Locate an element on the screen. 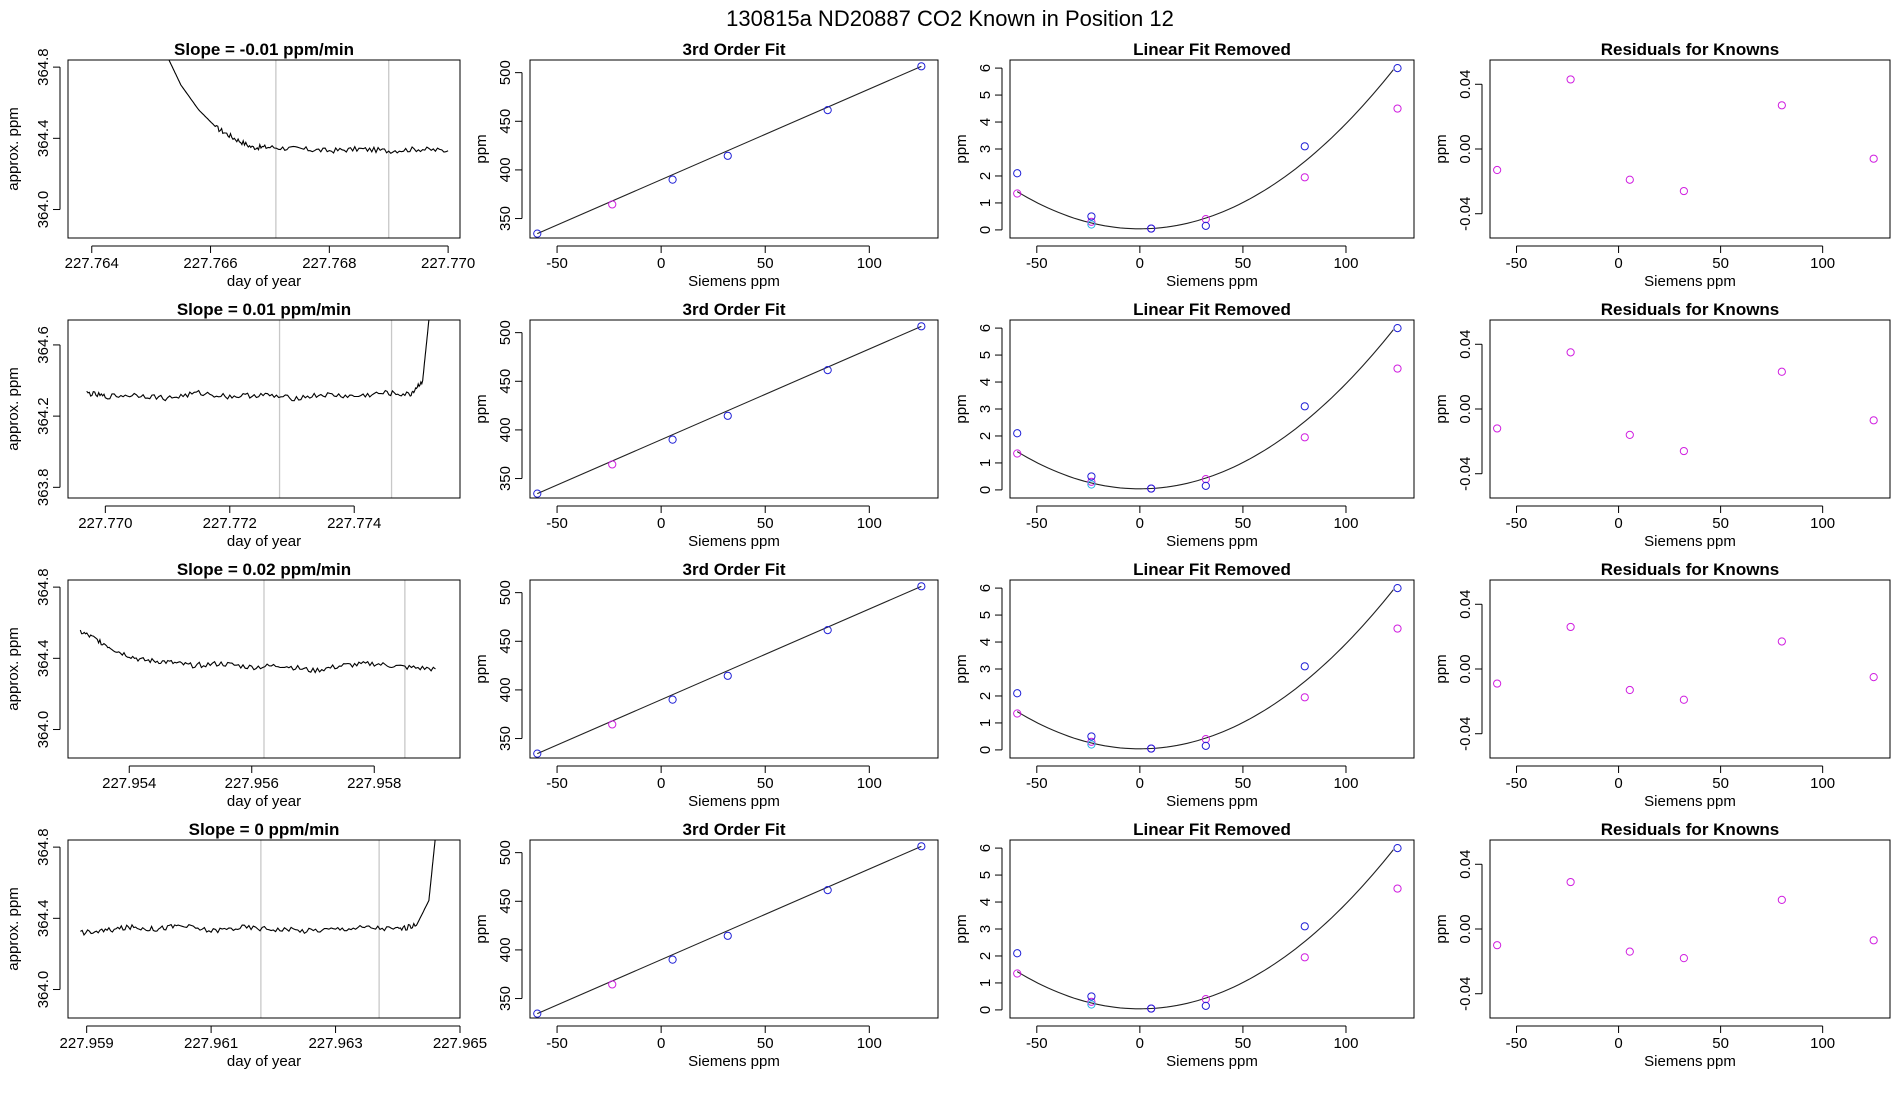 This screenshot has height=1100, width=1900. x-tick-label: 0 is located at coordinates (1618, 523).